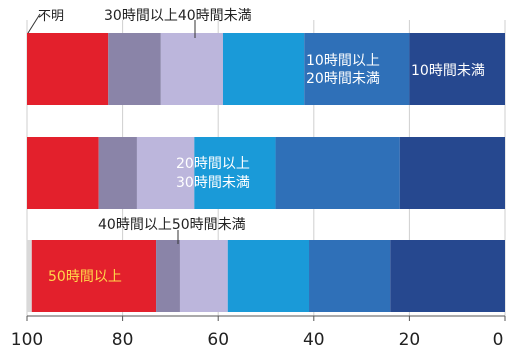 The image size is (510, 354). What do you see at coordinates (123, 340) in the screenshot?
I see `x-axis-tick-label: 80` at bounding box center [123, 340].